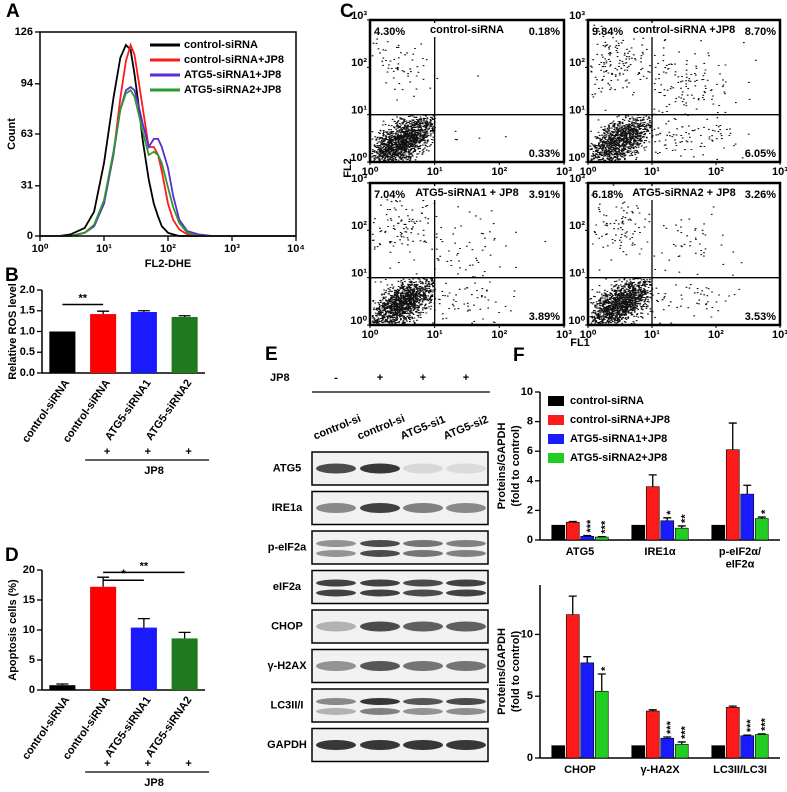 The height and width of the screenshot is (792, 787). Describe the element at coordinates (287, 587) in the screenshot. I see `row-label: eIF2a` at that location.